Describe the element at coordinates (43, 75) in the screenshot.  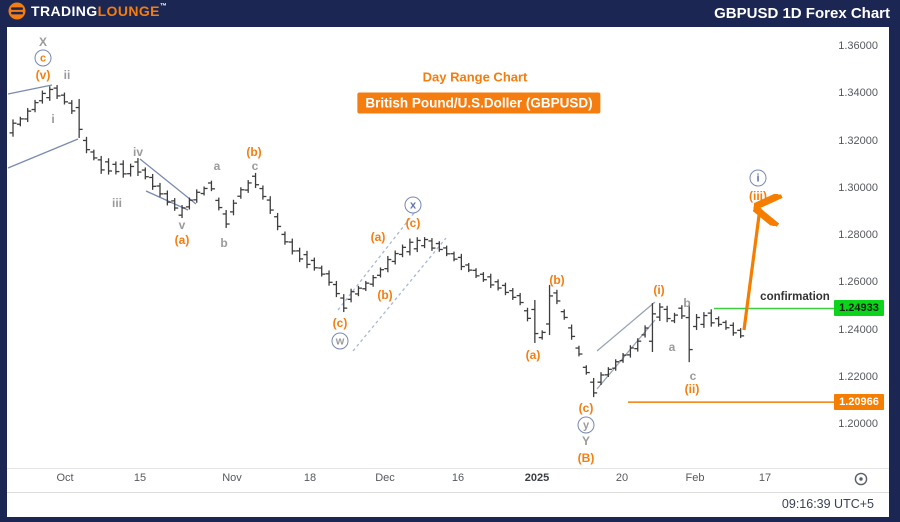
I see `wave-label-v: (v)` at that location.